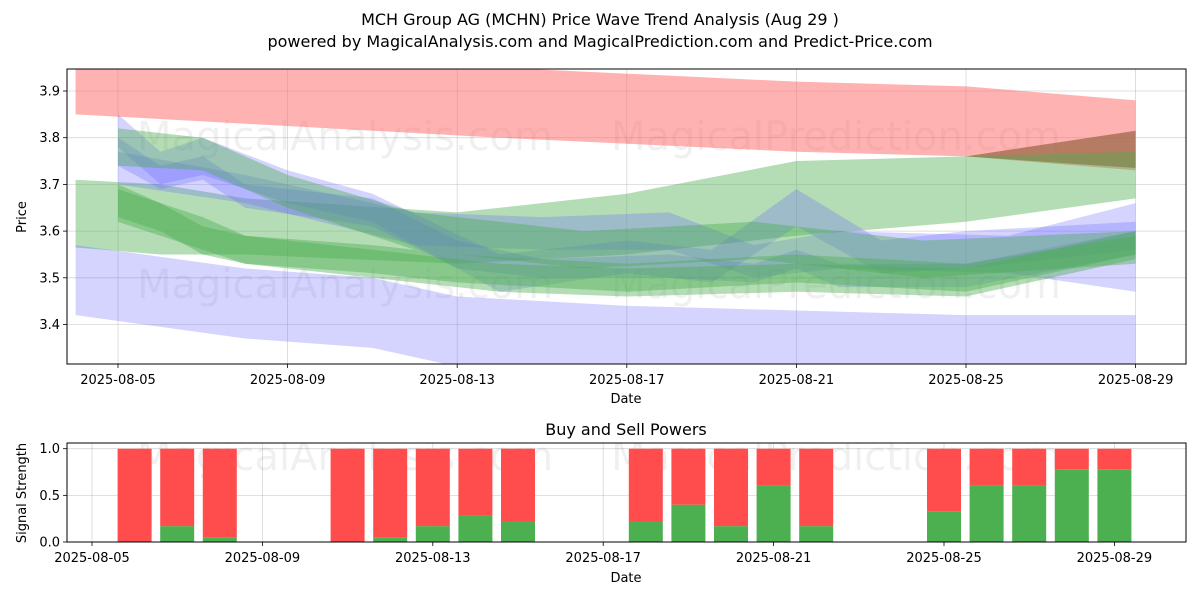 The width and height of the screenshot is (1200, 600). I want to click on power-x-tick-label: 2025-08-25, so click(944, 558).